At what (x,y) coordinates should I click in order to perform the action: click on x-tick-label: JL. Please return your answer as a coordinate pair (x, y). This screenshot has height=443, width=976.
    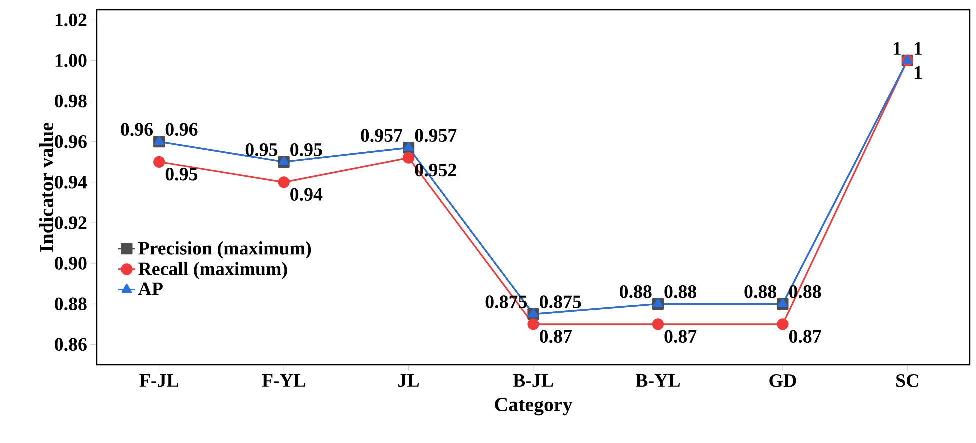
    Looking at the image, I should click on (409, 381).